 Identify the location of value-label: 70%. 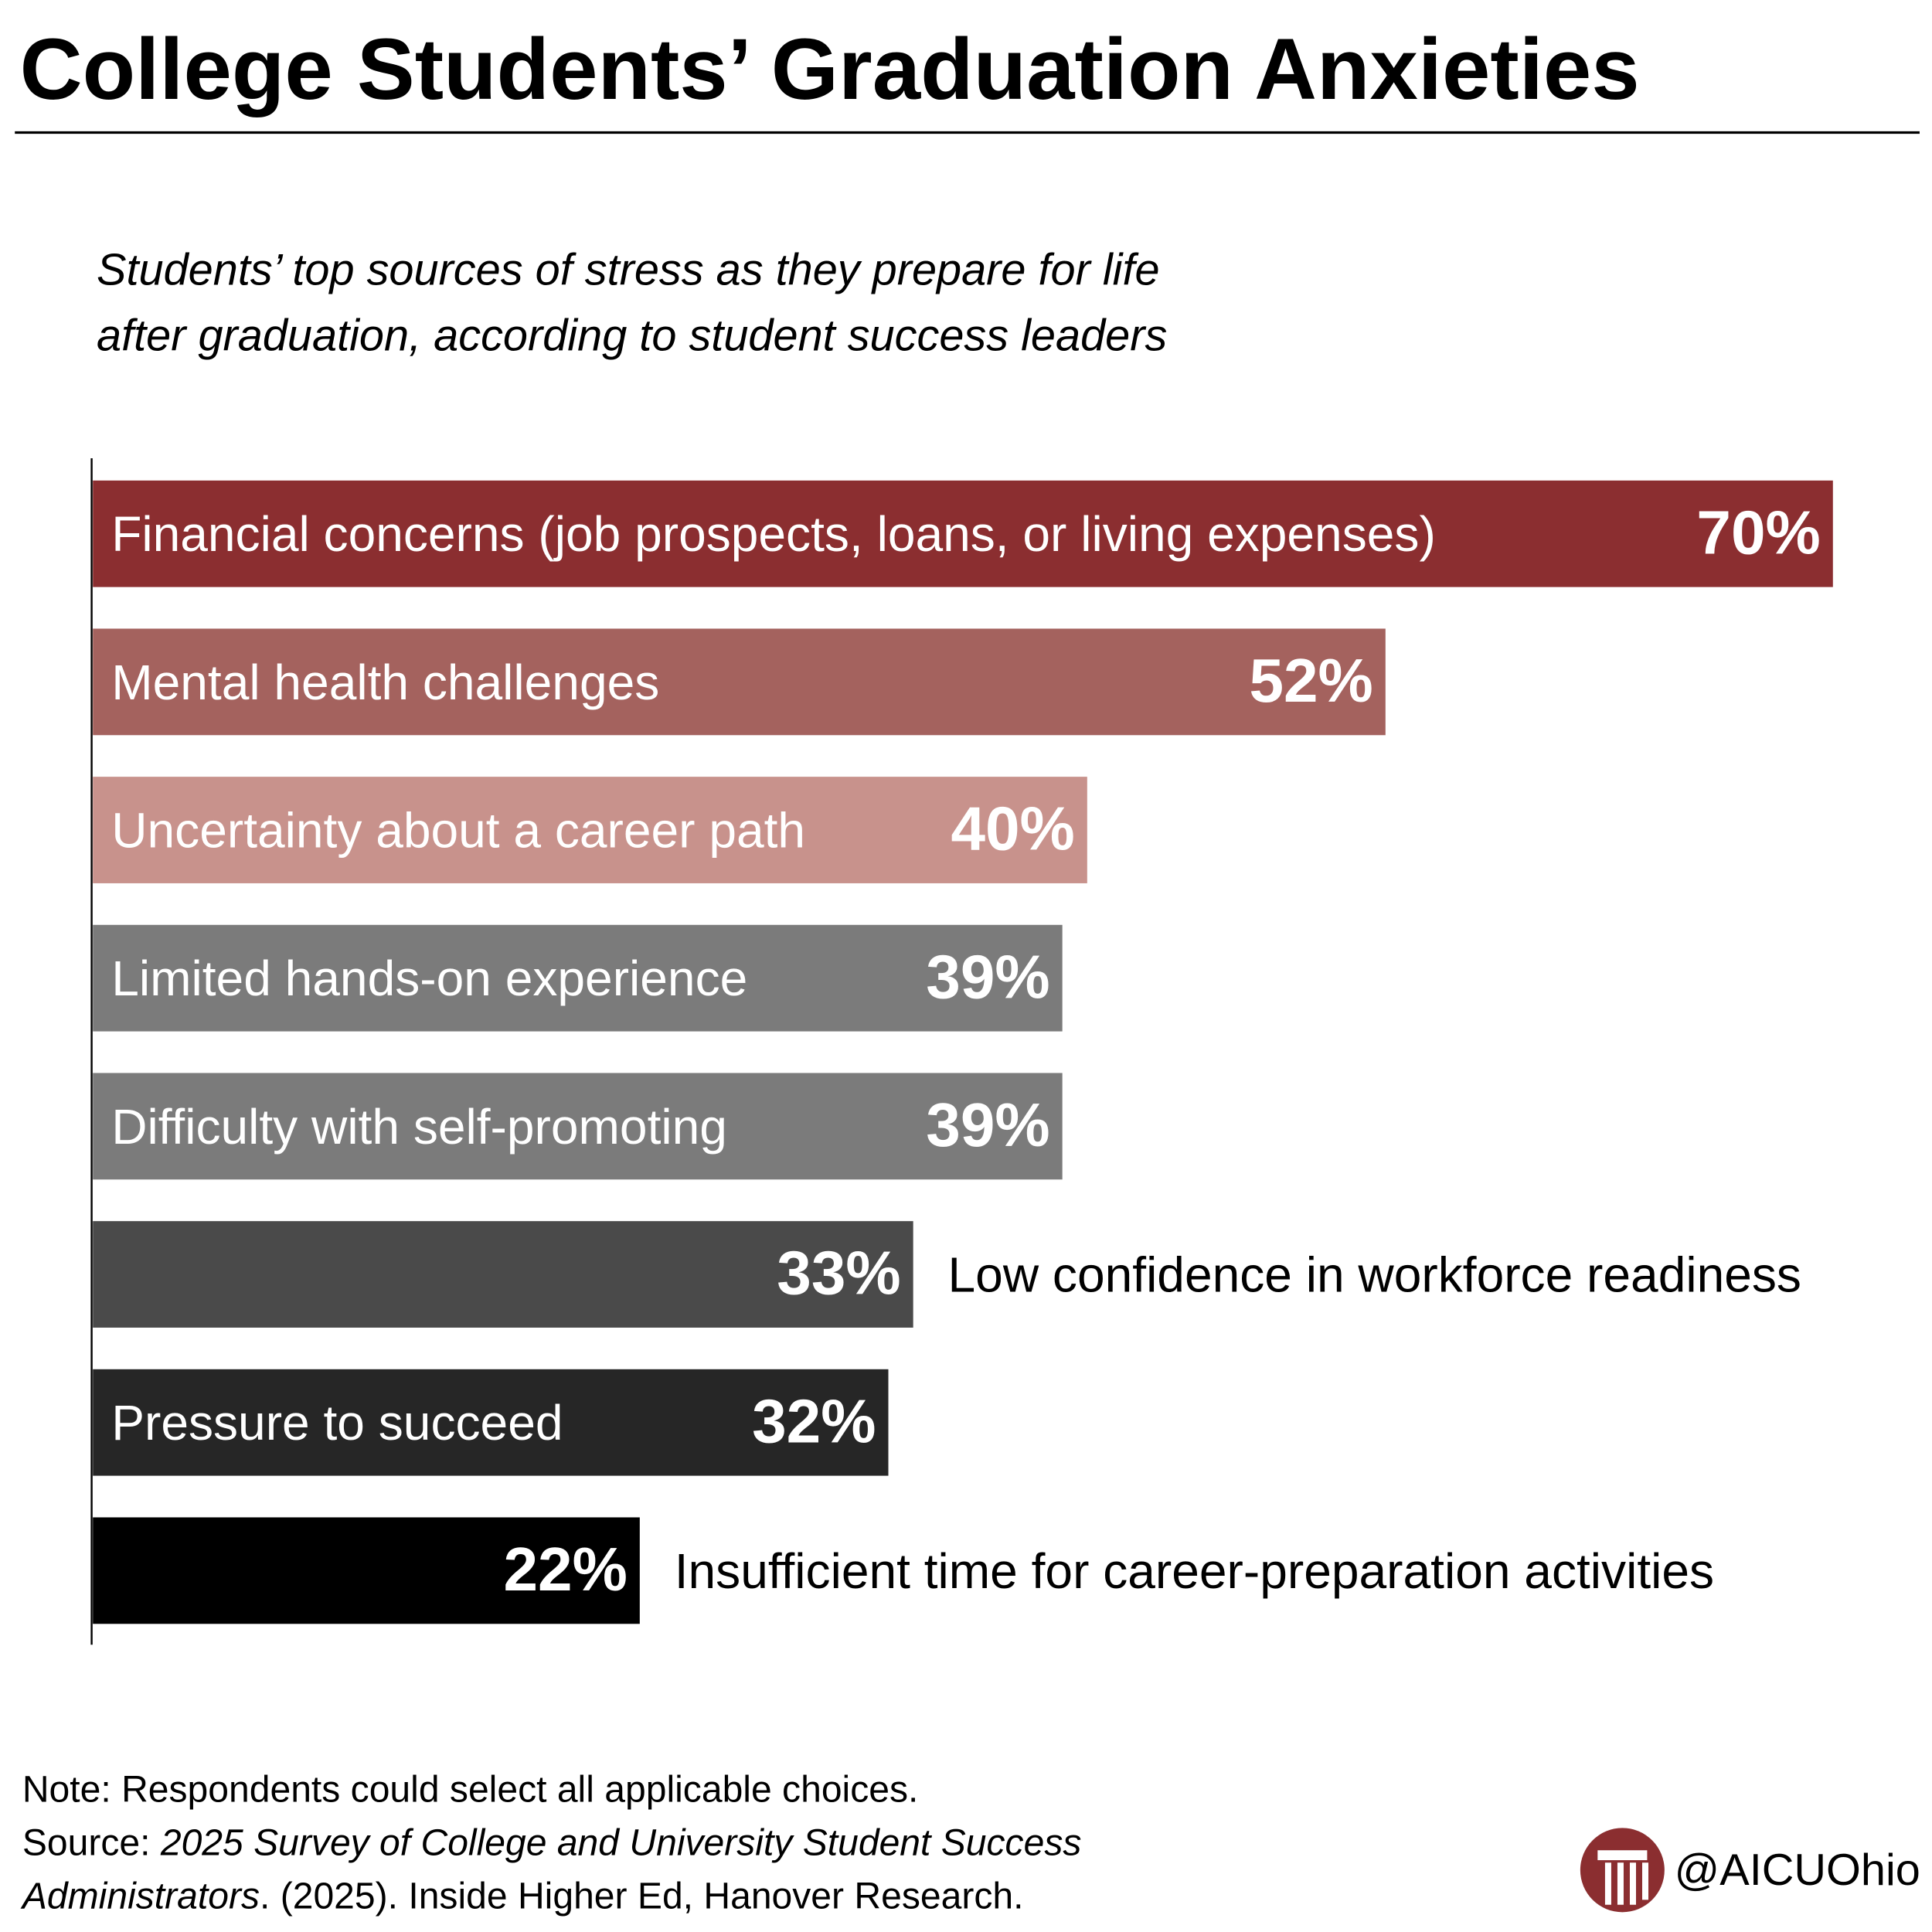
(1758, 532).